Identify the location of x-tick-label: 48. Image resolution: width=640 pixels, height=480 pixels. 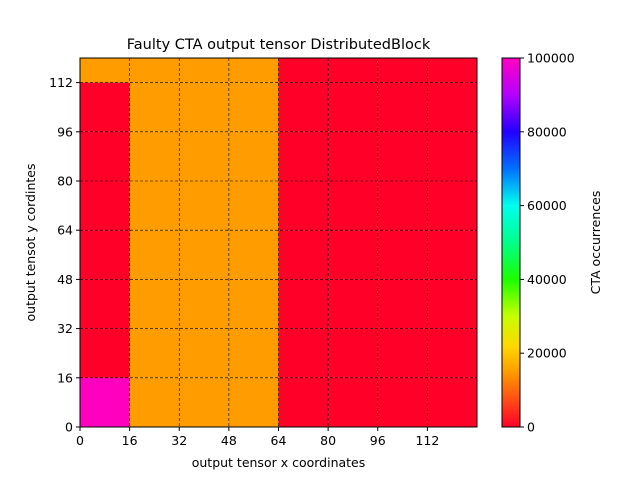
(229, 440).